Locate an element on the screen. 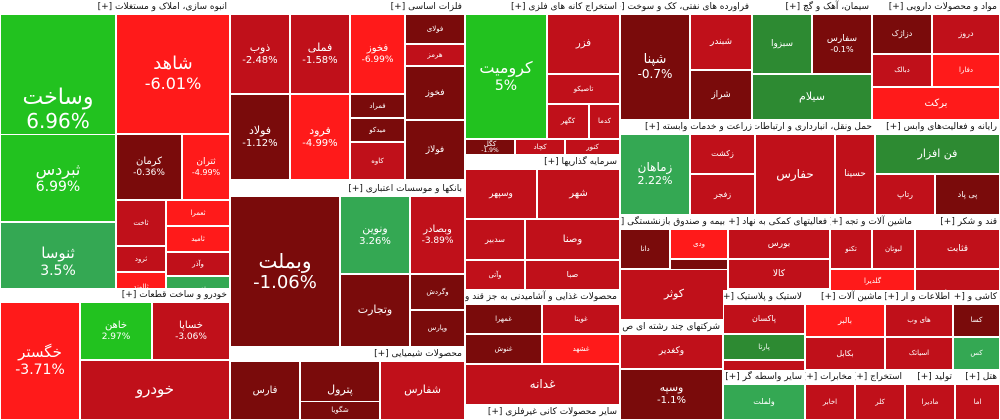  stock-tile: کلر is located at coordinates (880, 402).